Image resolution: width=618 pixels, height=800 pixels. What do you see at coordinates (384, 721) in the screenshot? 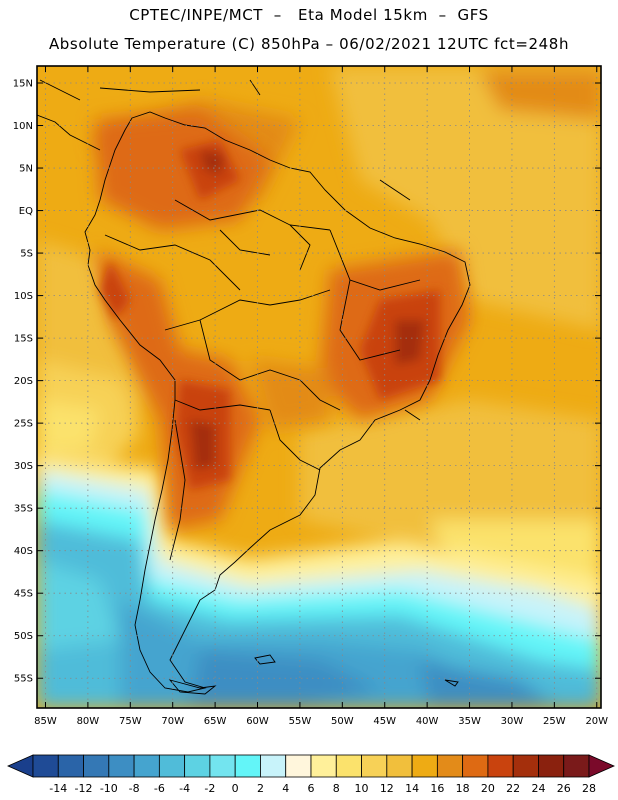
I see `lon-tick-label: 45W` at bounding box center [384, 721].